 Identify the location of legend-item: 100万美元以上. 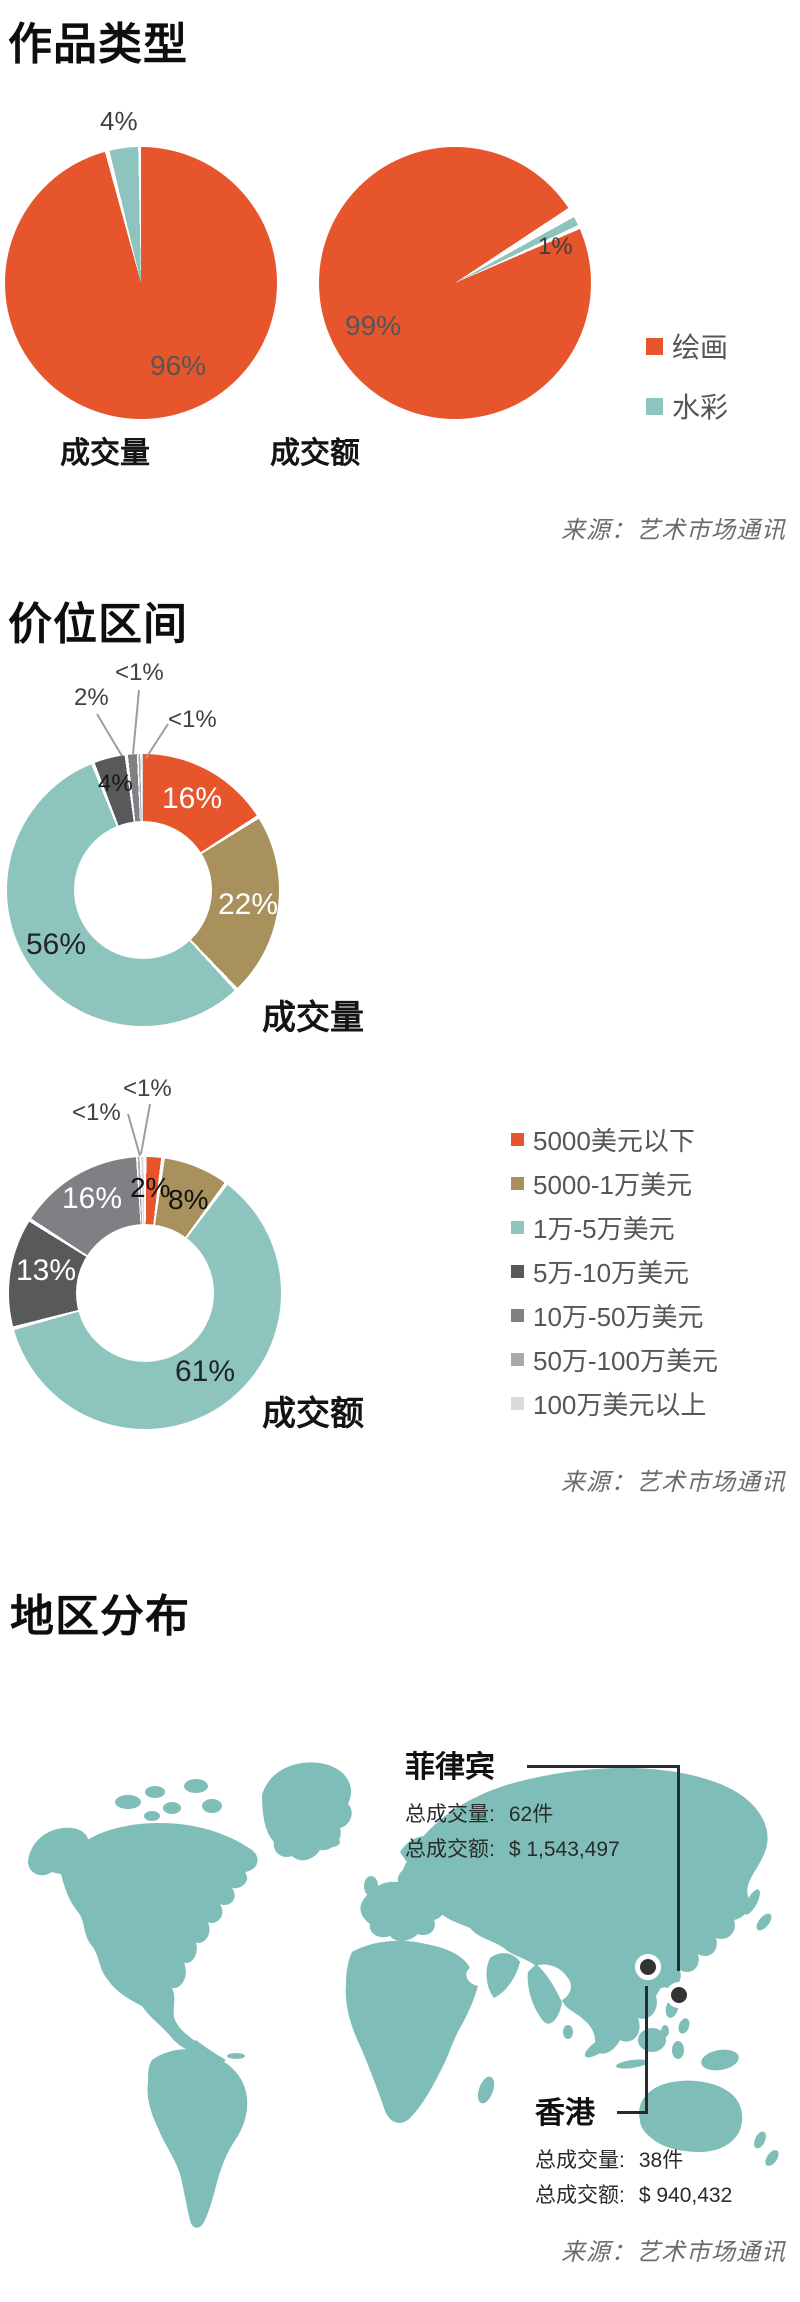
(614, 1403).